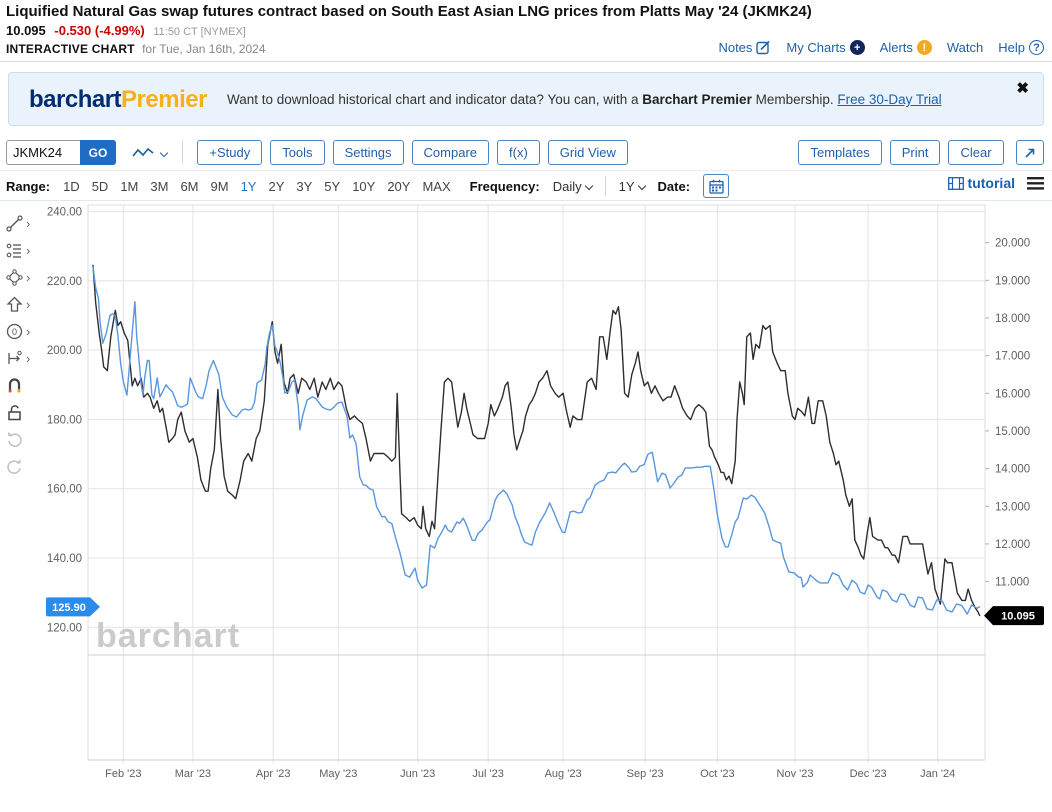 Image resolution: width=1052 pixels, height=812 pixels. I want to click on annotation-list-tool: ›, so click(22, 250).